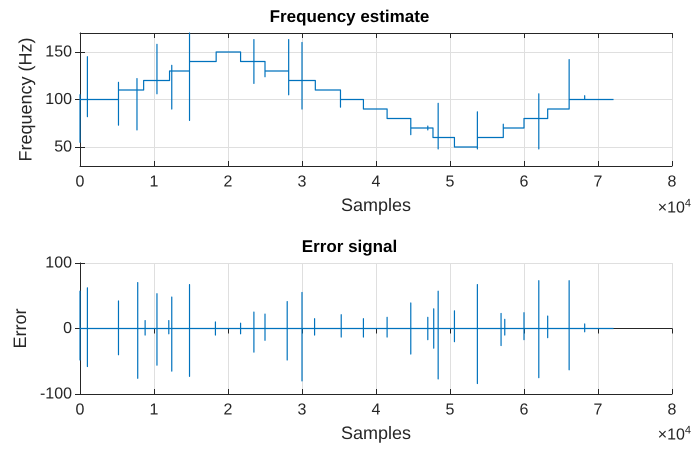 This screenshot has height=457, width=699. I want to click on y-tick-label: 50, so click(63, 147).